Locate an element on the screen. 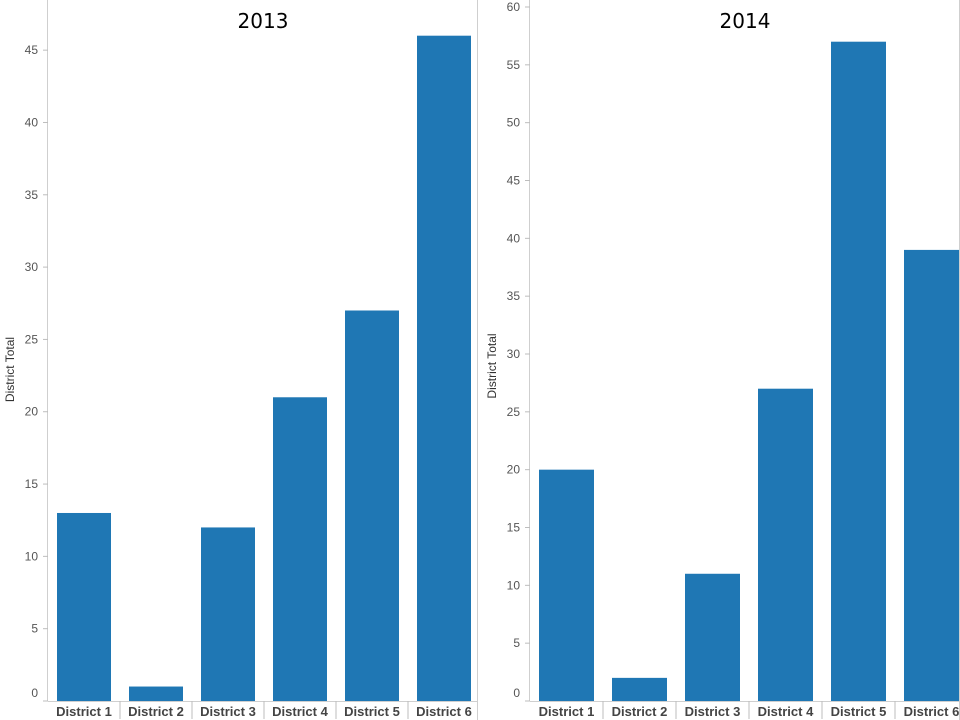 The height and width of the screenshot is (720, 960). panel-2-y-tick-label: 45 is located at coordinates (514, 181).